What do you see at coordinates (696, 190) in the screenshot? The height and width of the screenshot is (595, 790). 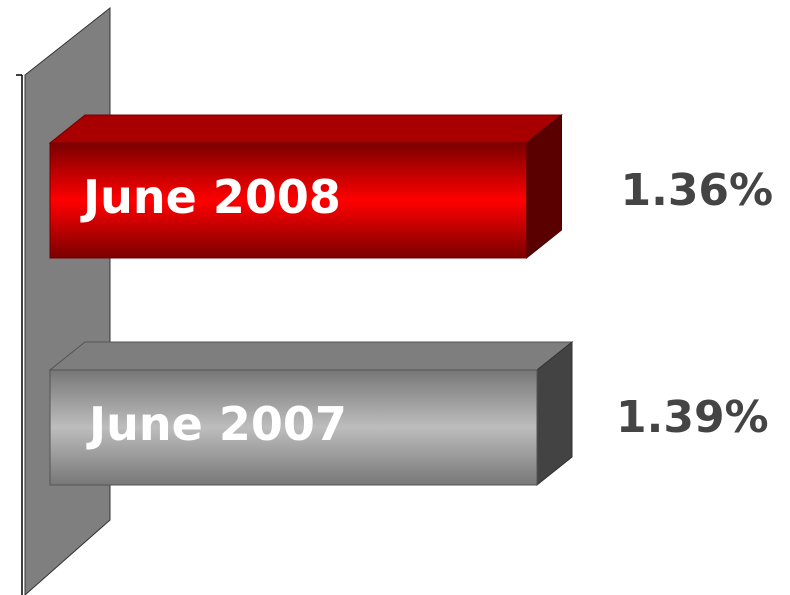 I see `value-label: 1.36%` at bounding box center [696, 190].